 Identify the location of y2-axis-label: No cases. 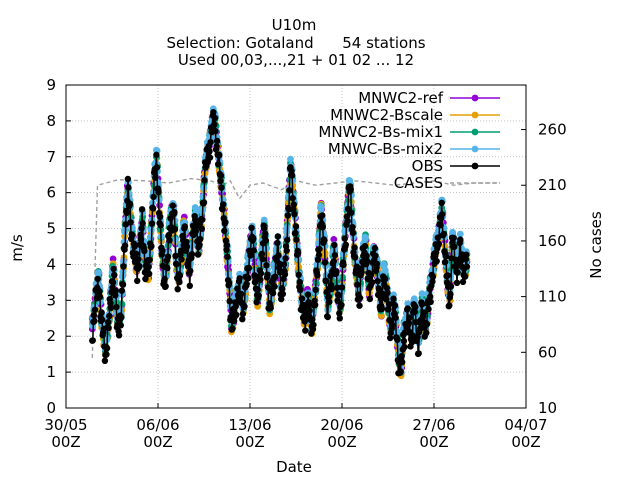
(596, 245).